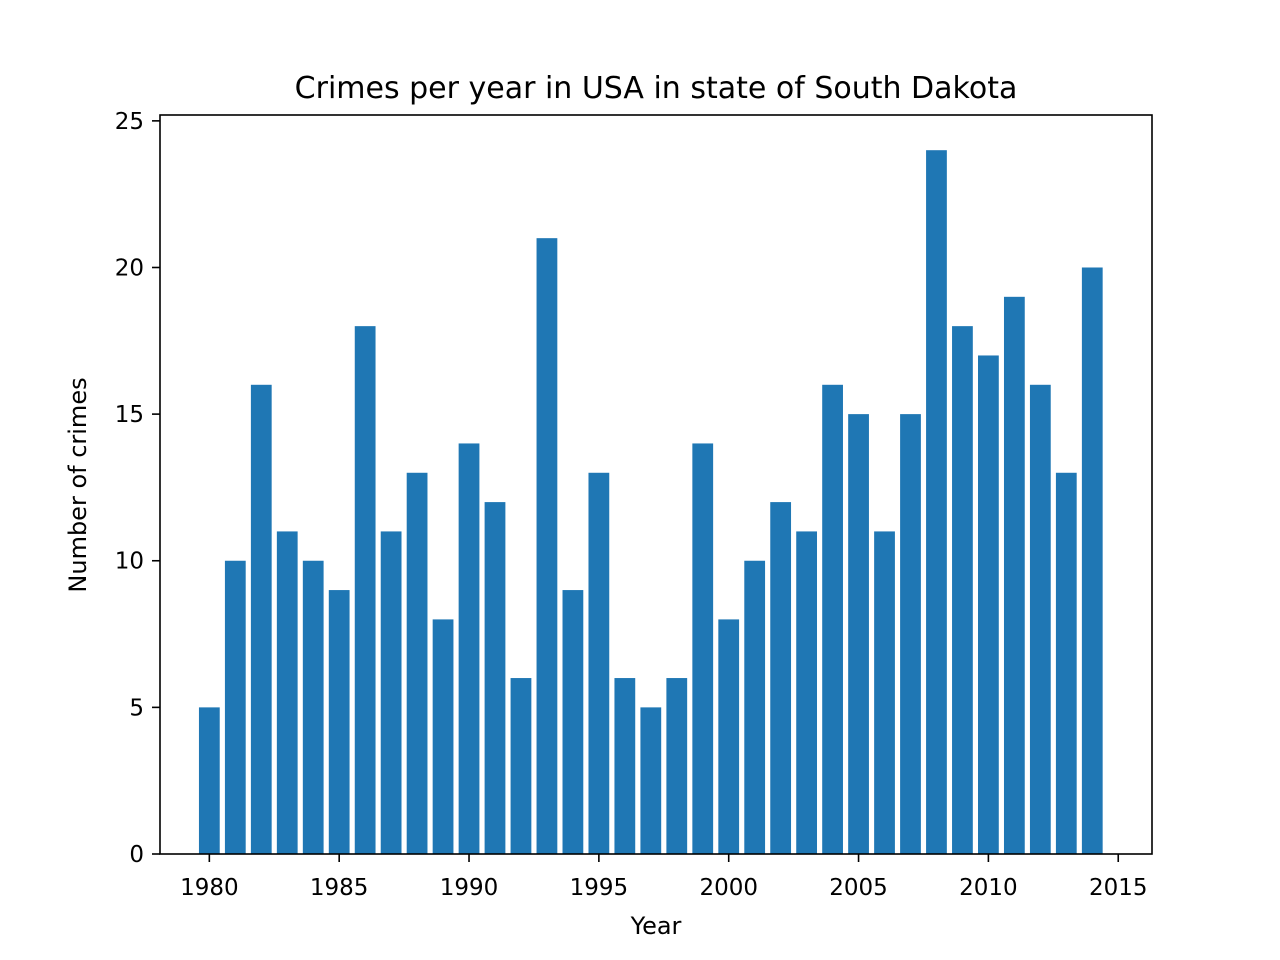  What do you see at coordinates (1092, 560) in the screenshot?
I see `bar-2014` at bounding box center [1092, 560].